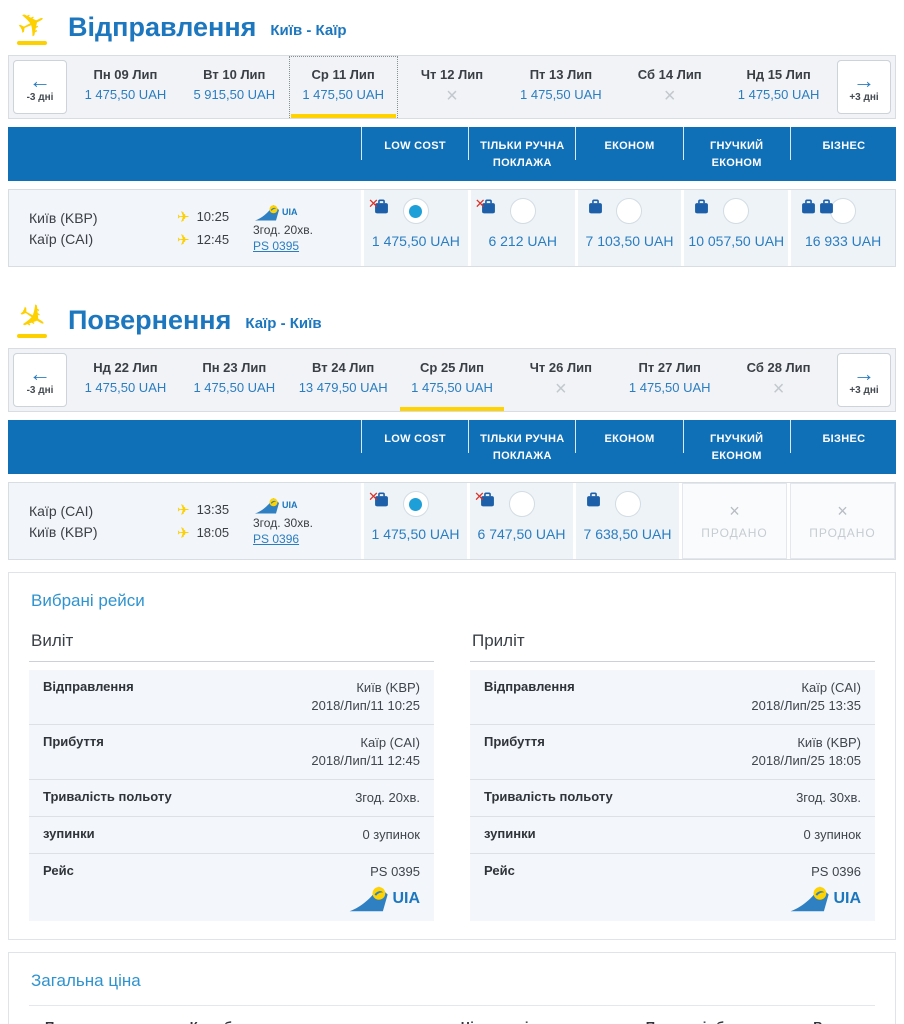  What do you see at coordinates (663, 1021) in the screenshot?
I see `header-taxes: Податки і збори` at bounding box center [663, 1021].